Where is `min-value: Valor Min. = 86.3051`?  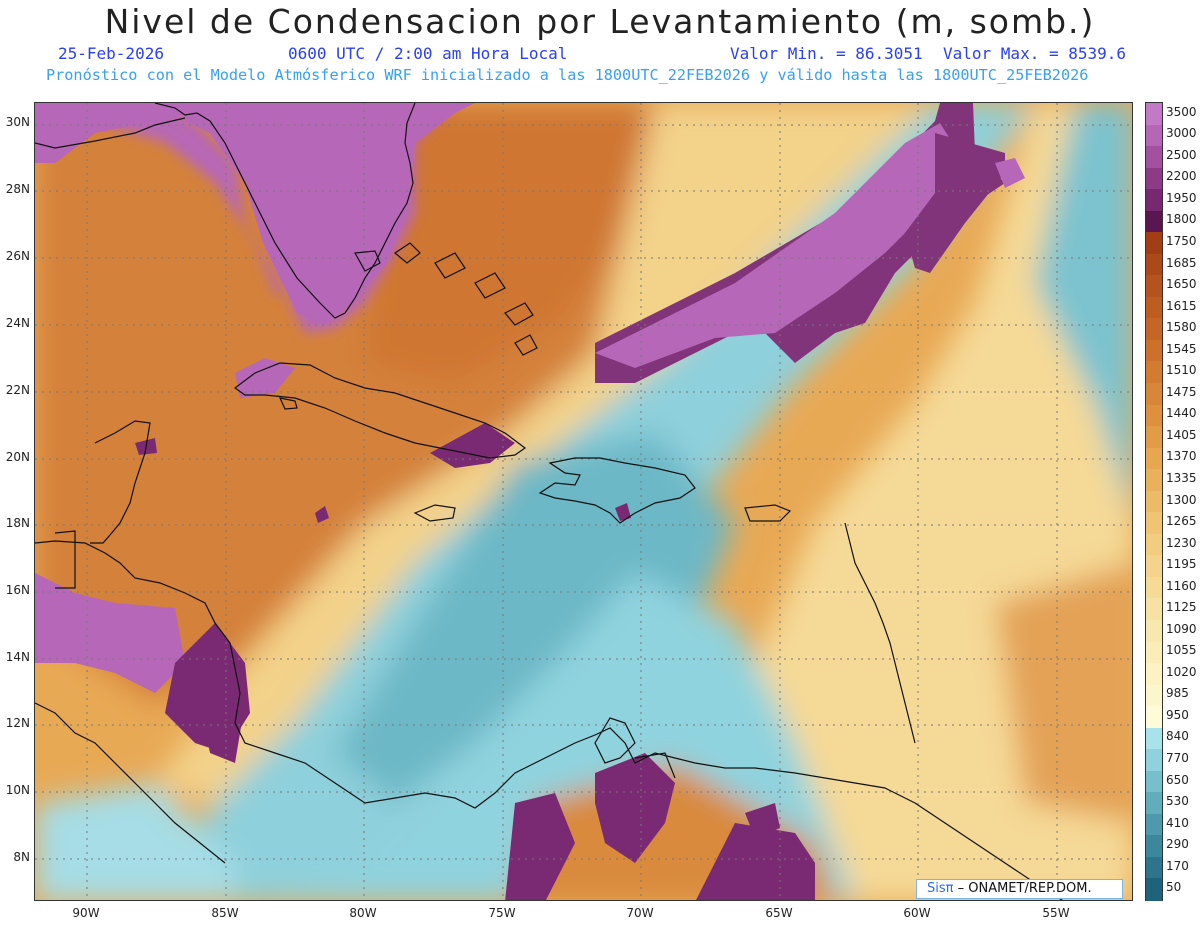
min-value: Valor Min. = 86.3051 is located at coordinates (826, 53).